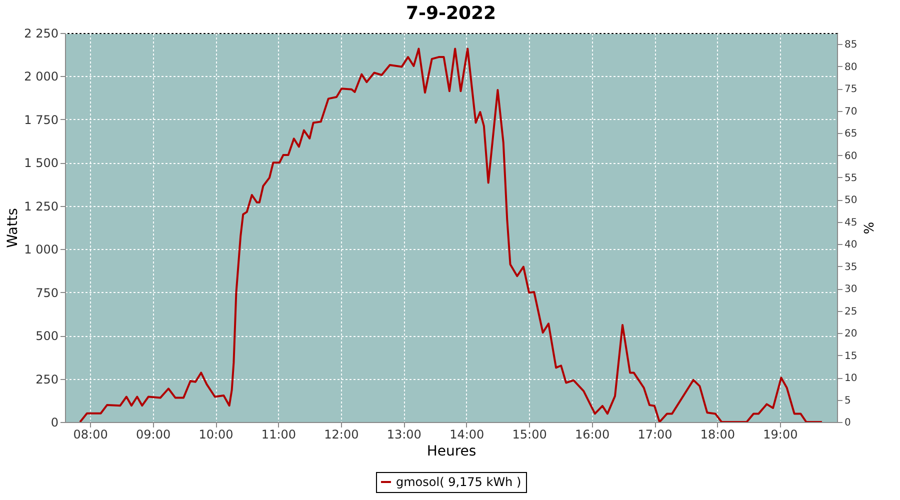 Image resolution: width=900 pixels, height=500 pixels. Describe the element at coordinates (451, 452) in the screenshot. I see `x-axis-title: Heures` at that location.